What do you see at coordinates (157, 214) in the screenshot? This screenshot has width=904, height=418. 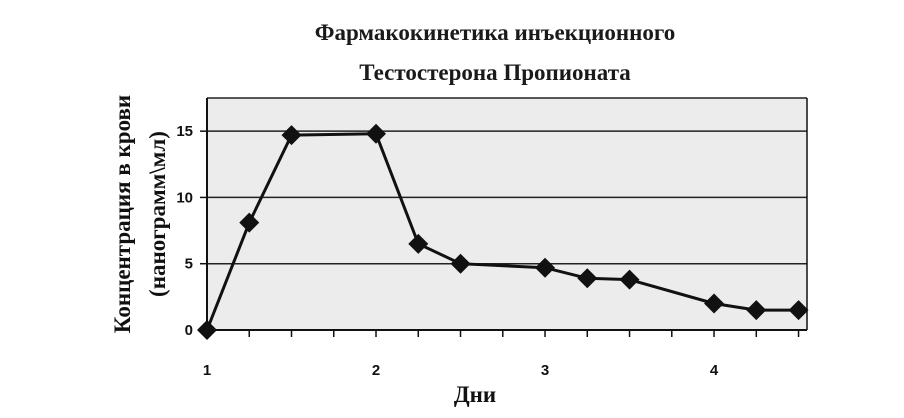 I see `y-axis-label-line-2: (нанограмм\мл)` at bounding box center [157, 214].